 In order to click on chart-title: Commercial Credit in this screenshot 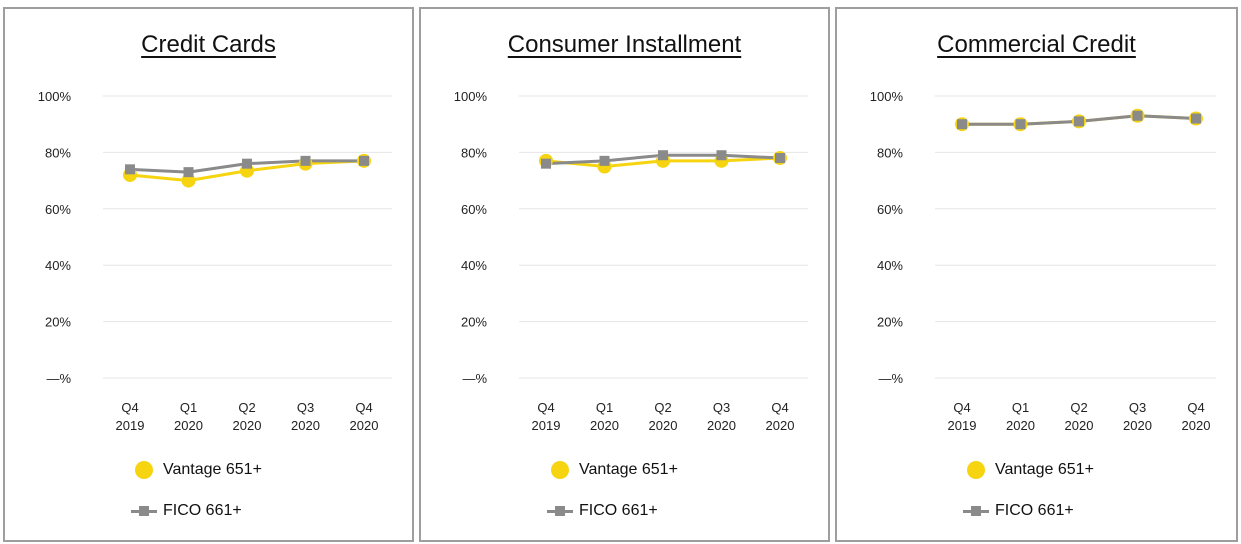, I will do `click(1036, 45)`.